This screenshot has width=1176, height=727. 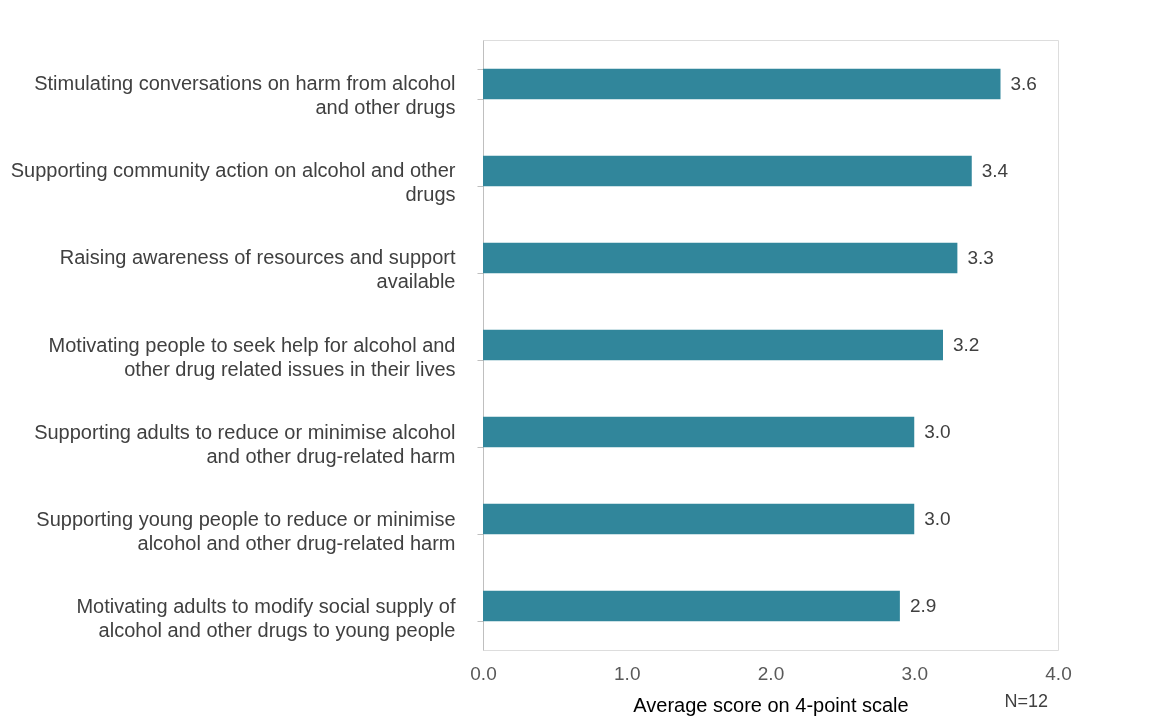 I want to click on y-tick-label: Supporting community action on alcohol and other drugs, so click(x=233, y=182).